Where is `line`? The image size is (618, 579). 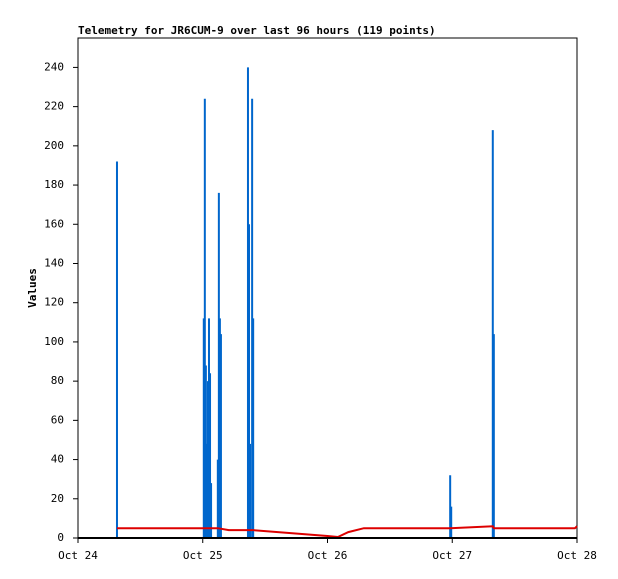
line is located at coordinates (347, 532).